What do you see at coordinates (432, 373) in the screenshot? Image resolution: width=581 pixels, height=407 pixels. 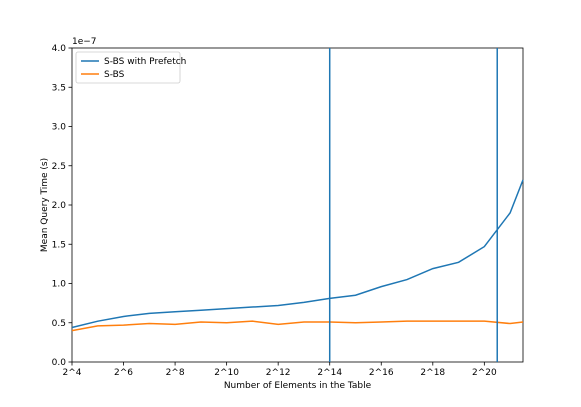 I see `x-tick-label: 2^18` at bounding box center [432, 373].